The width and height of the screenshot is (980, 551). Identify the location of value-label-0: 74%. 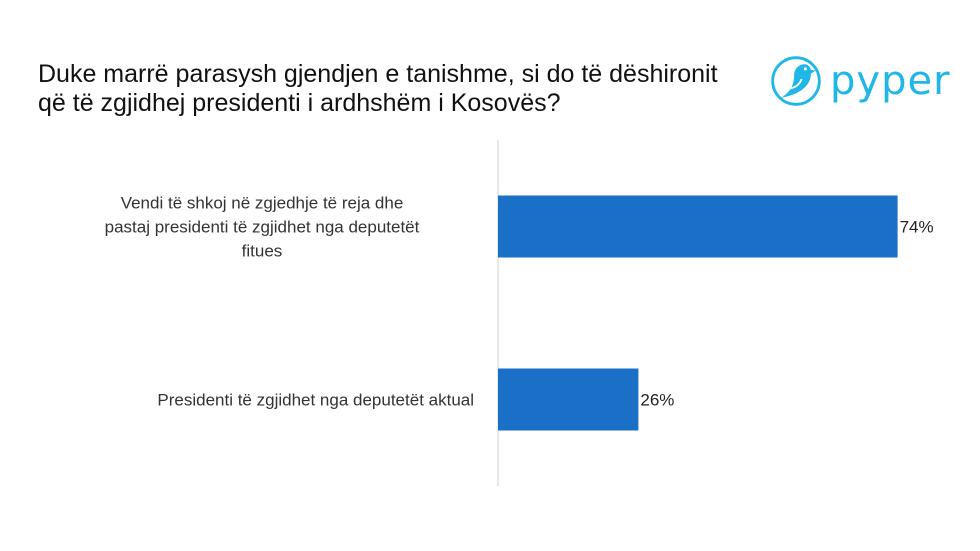
(917, 227).